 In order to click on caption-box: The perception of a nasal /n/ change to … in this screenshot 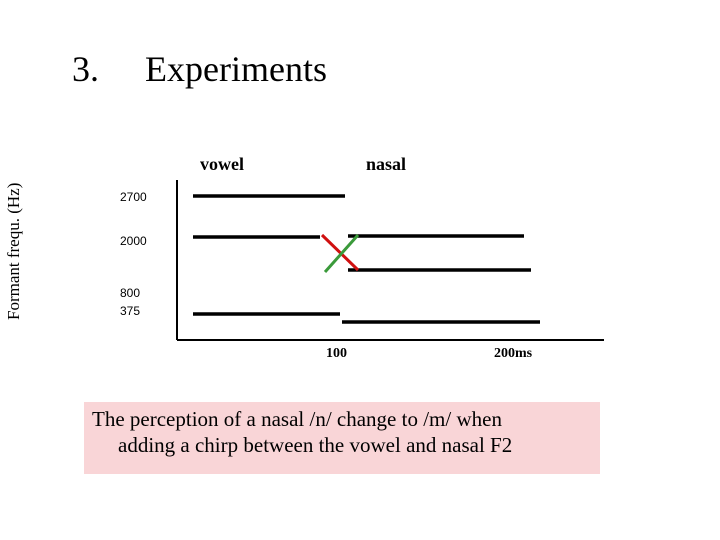, I will do `click(342, 438)`.